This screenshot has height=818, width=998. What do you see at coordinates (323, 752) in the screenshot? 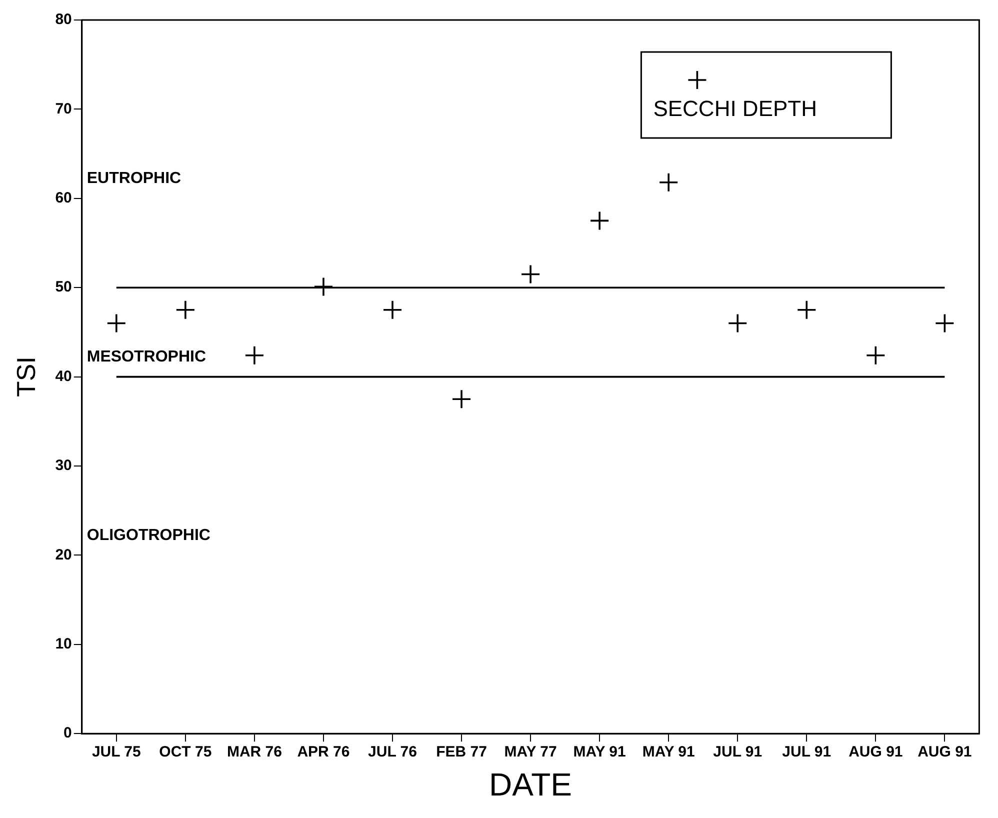
I see `x-tick-label: APR 76` at bounding box center [323, 752].